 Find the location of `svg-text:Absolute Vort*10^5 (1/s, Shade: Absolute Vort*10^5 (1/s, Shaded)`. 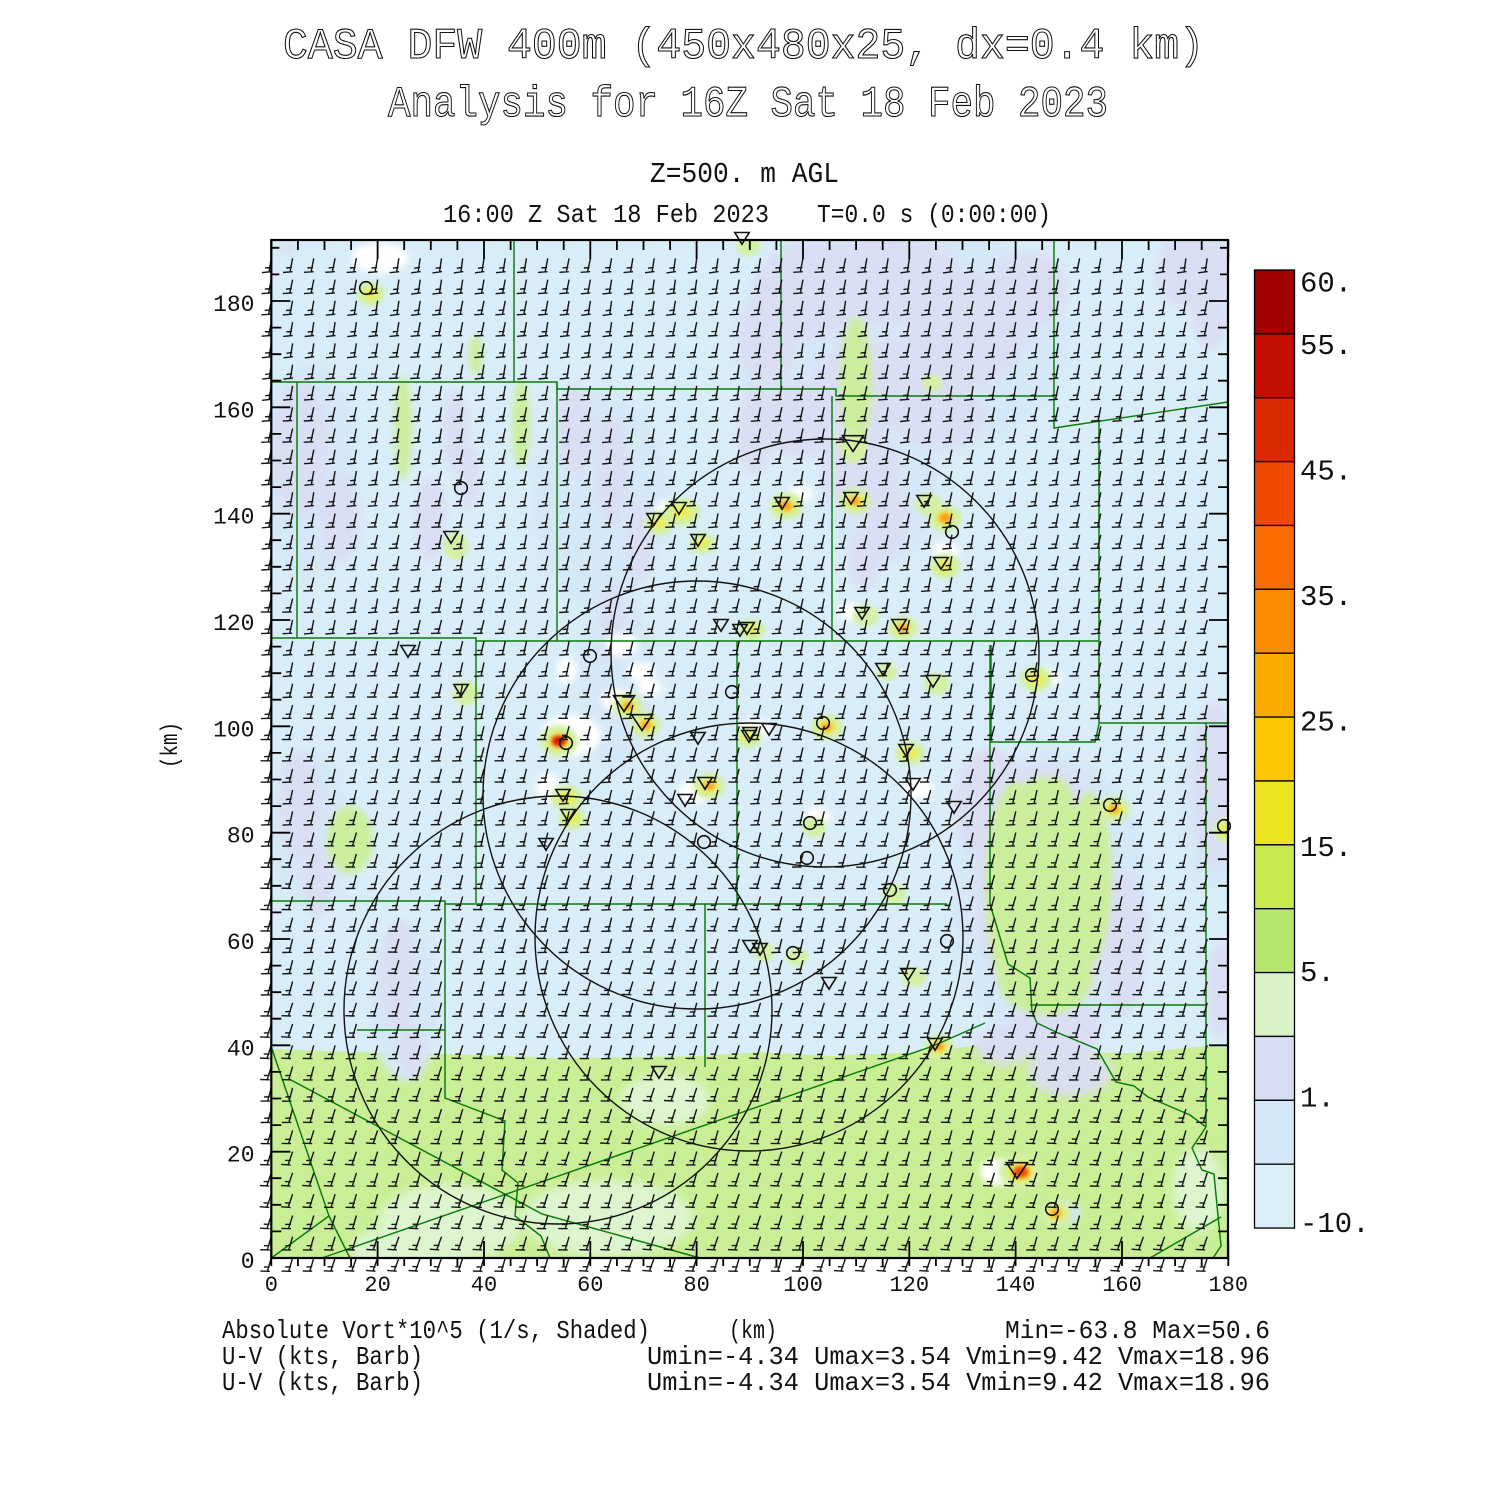

svg-text:Absolute Vort*10^5 (1/s, Shade: Absolute Vort*10^5 (1/s, Shaded) is located at coordinates (436, 1331).